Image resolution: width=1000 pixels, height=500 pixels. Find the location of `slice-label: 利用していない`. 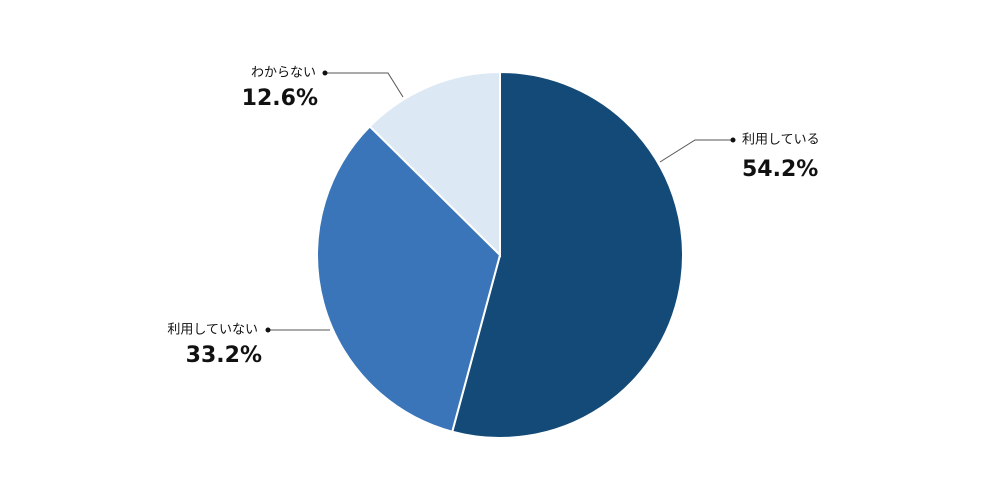

slice-label: 利用していない is located at coordinates (212, 330).